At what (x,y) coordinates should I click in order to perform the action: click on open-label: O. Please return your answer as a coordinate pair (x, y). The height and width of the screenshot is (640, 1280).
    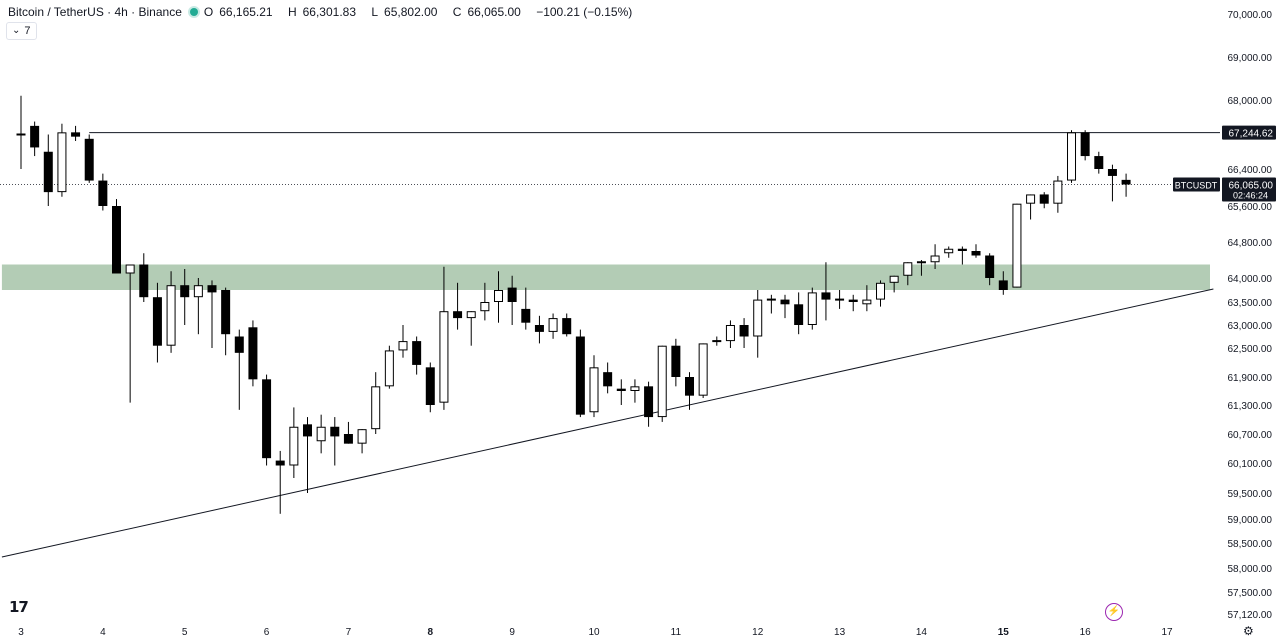
    Looking at the image, I should click on (208, 12).